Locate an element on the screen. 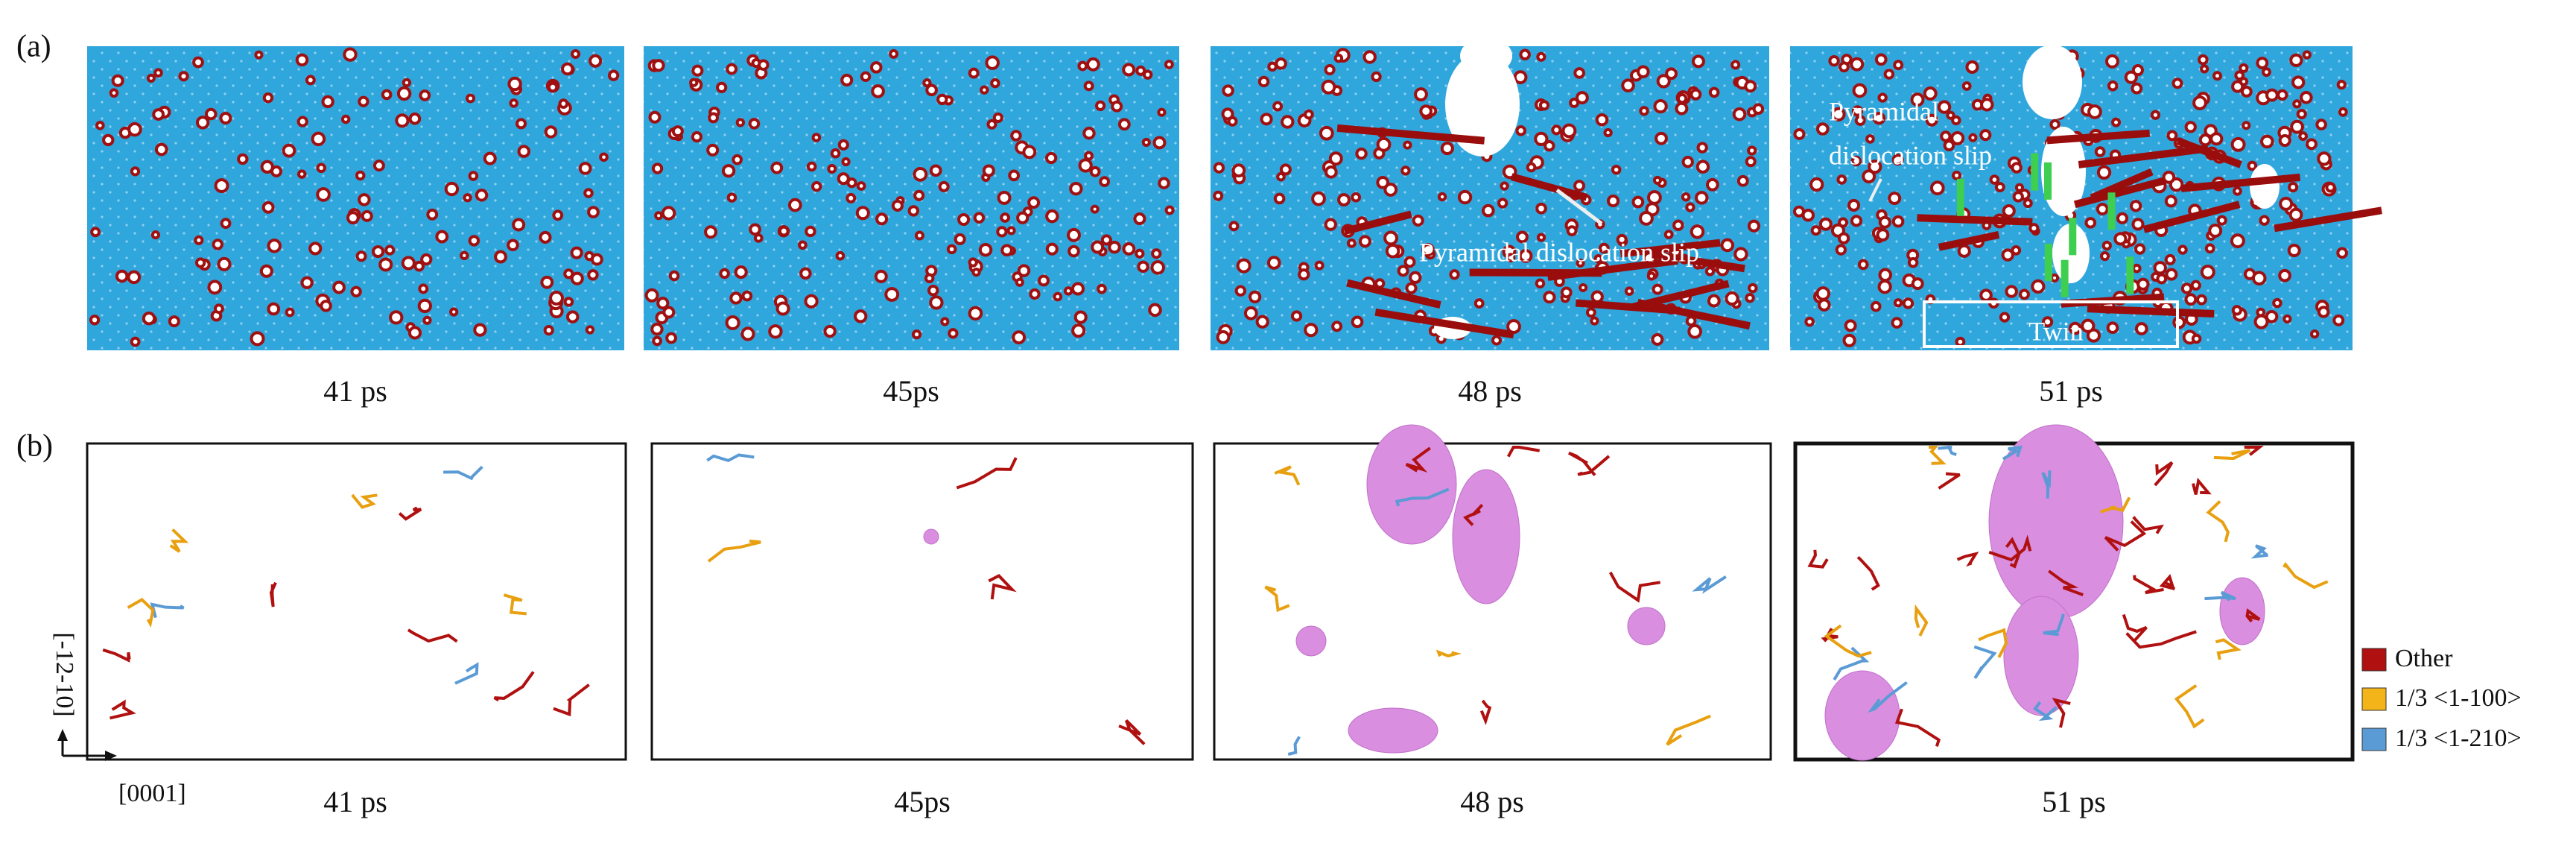  dxa-panel is located at coordinates (356, 601).